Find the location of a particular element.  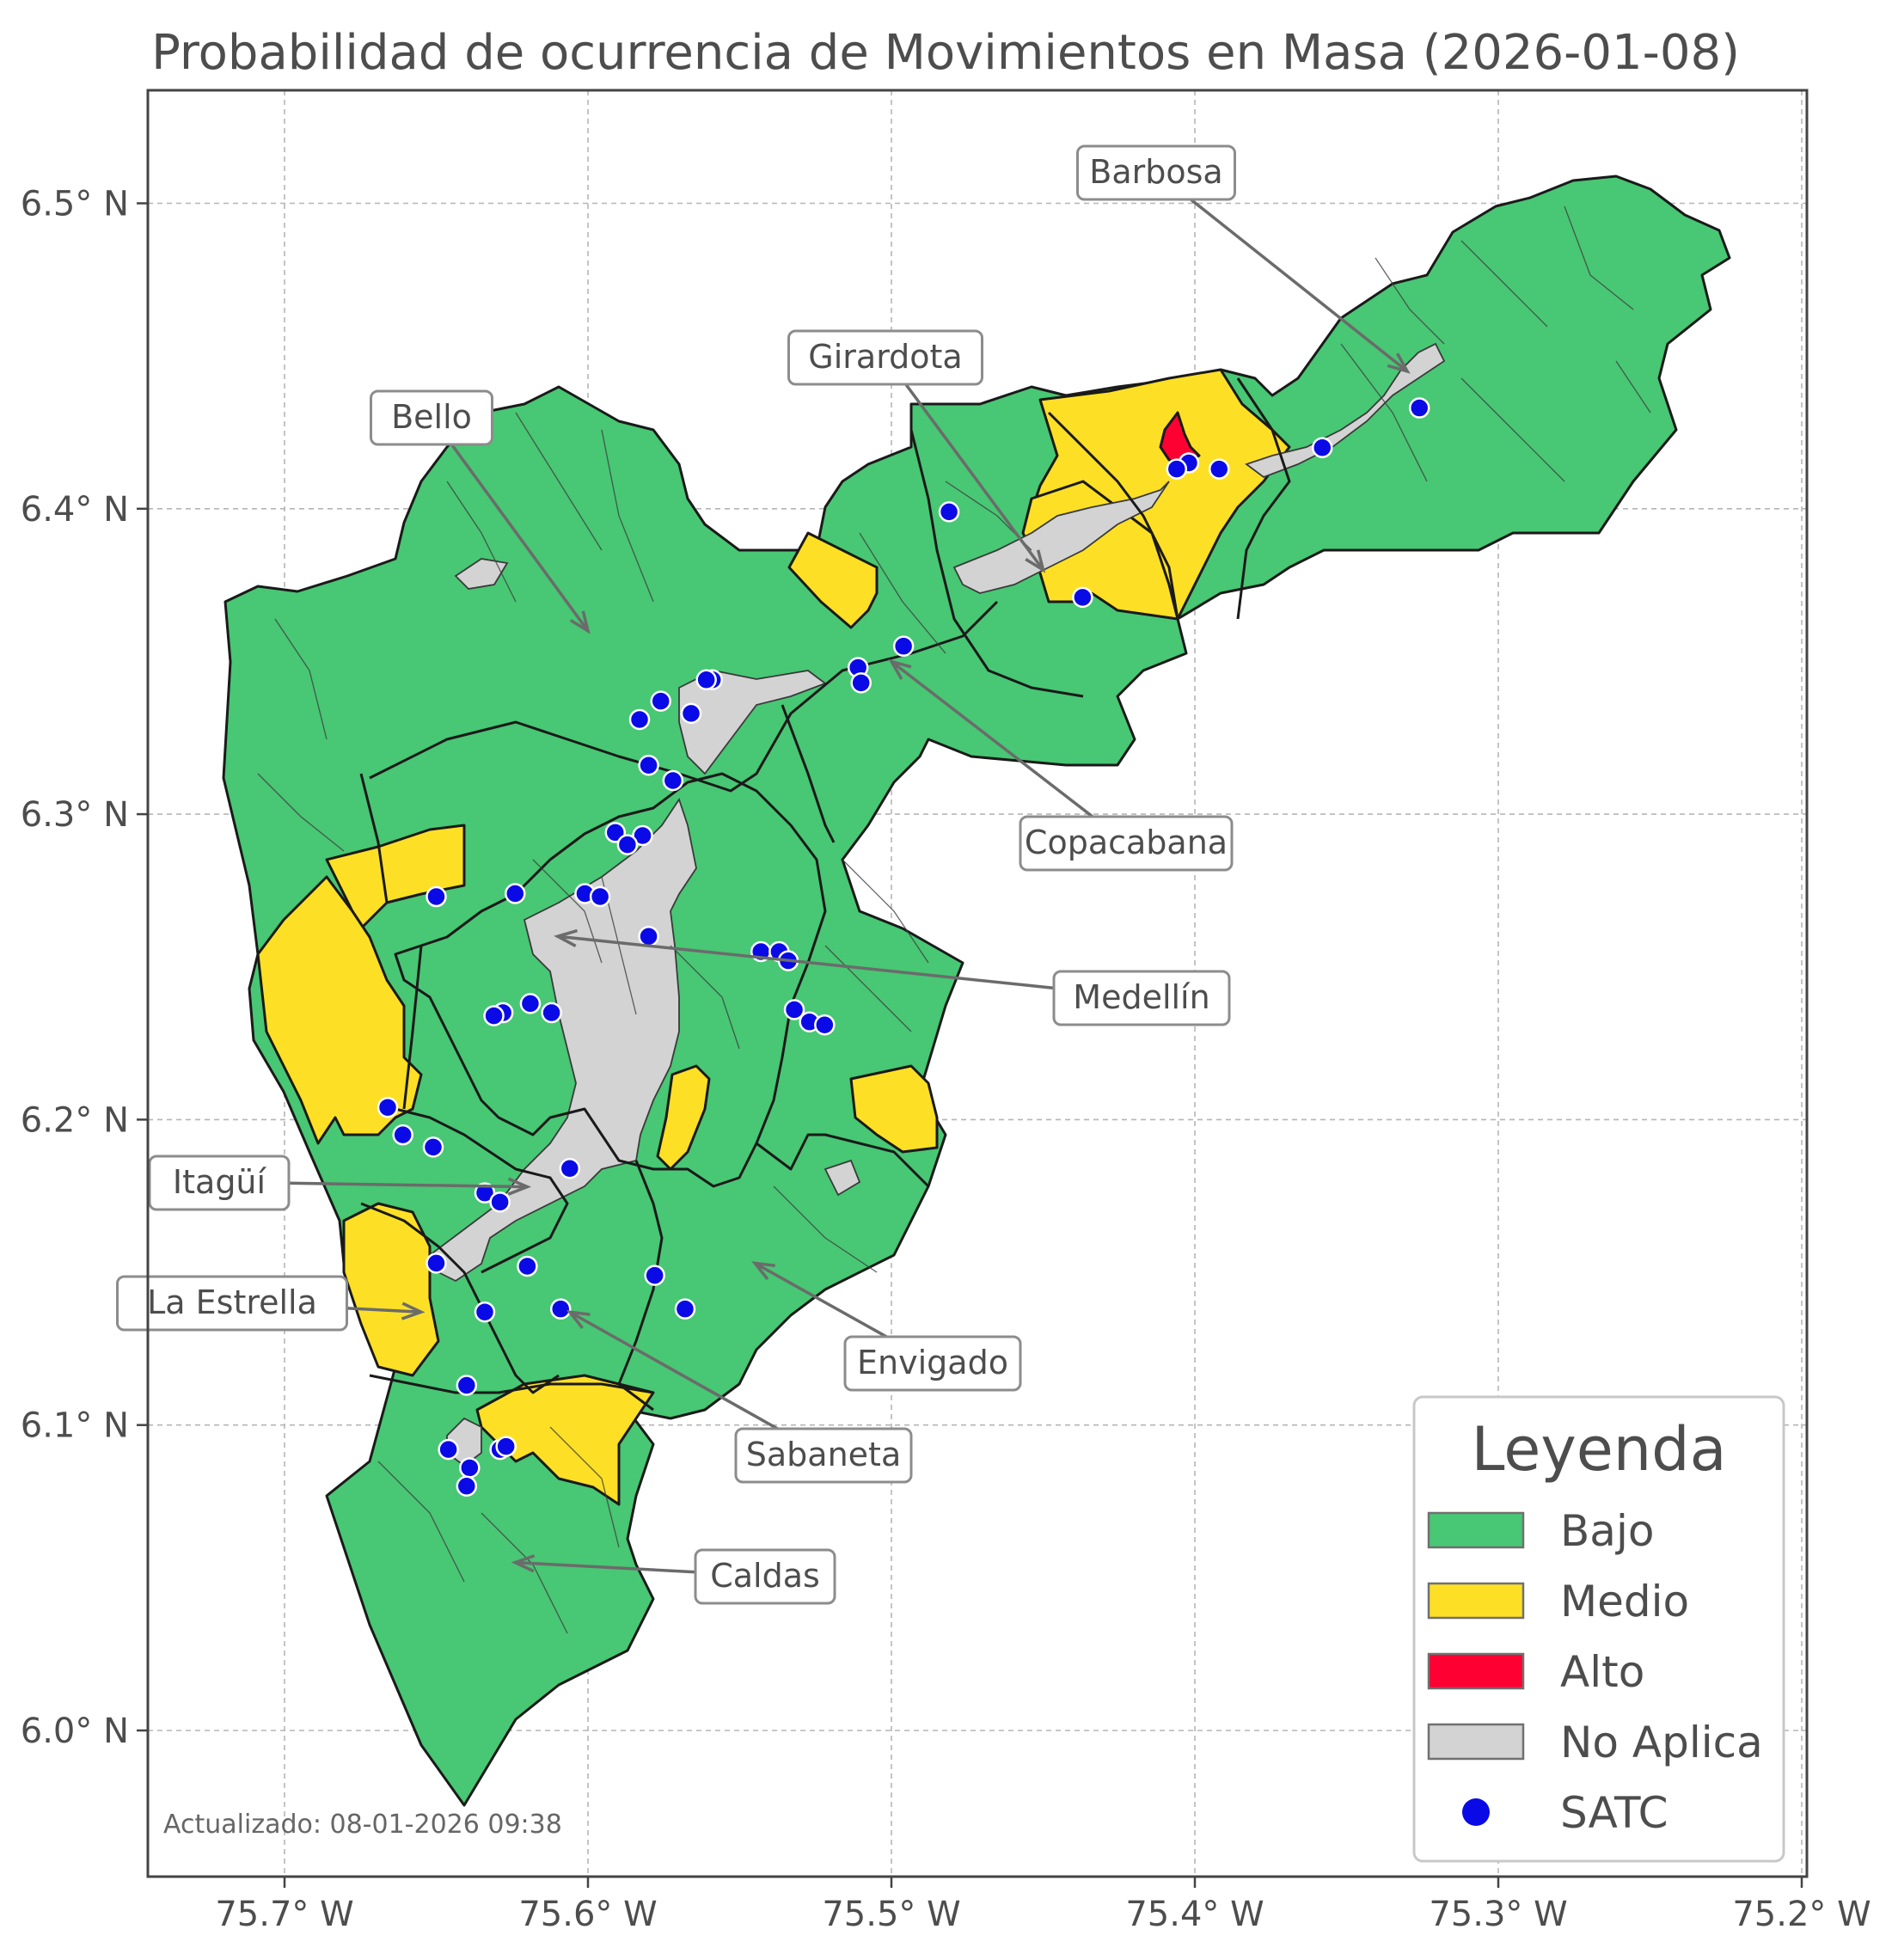

callout-la-estrella: La Estrella is located at coordinates (271, 1303).